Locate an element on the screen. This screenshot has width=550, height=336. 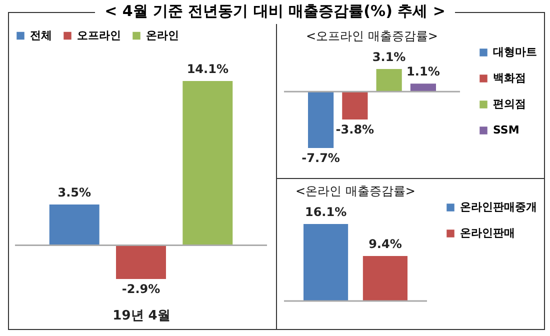
data-label: -2.9% is located at coordinates (141, 289).